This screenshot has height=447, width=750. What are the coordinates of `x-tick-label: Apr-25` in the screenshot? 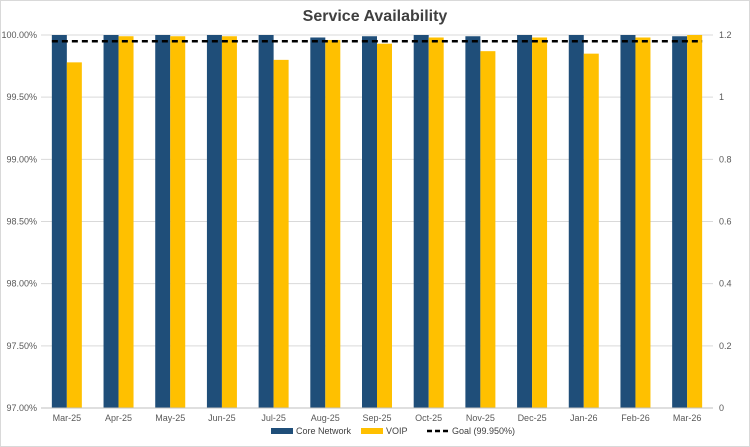 It's located at (118, 418).